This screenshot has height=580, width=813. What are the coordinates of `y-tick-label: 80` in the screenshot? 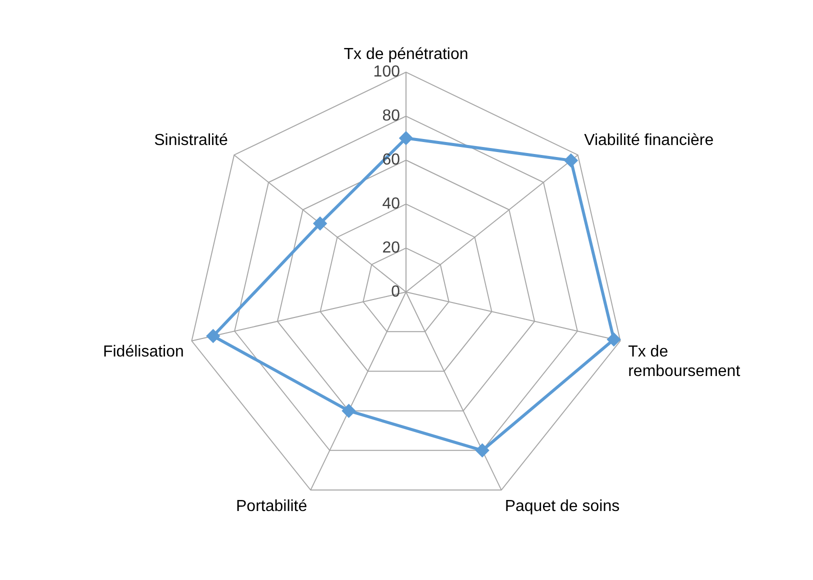 It's located at (391, 116).